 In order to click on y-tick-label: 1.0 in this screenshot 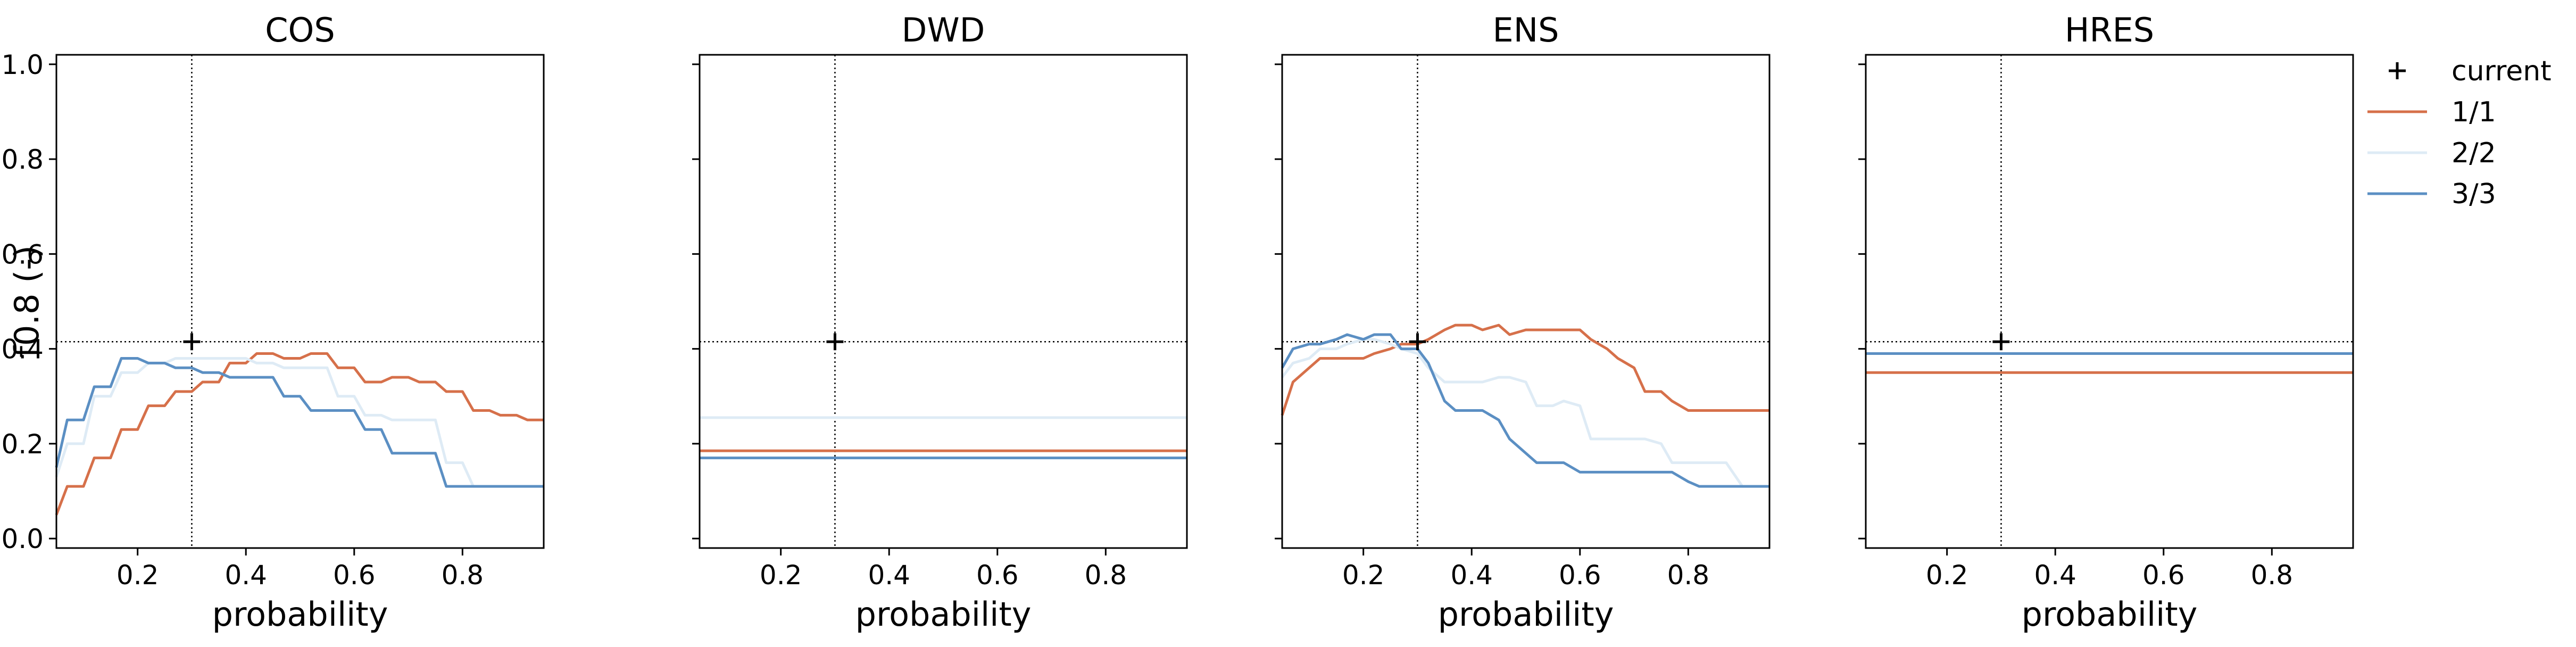, I will do `click(22, 64)`.